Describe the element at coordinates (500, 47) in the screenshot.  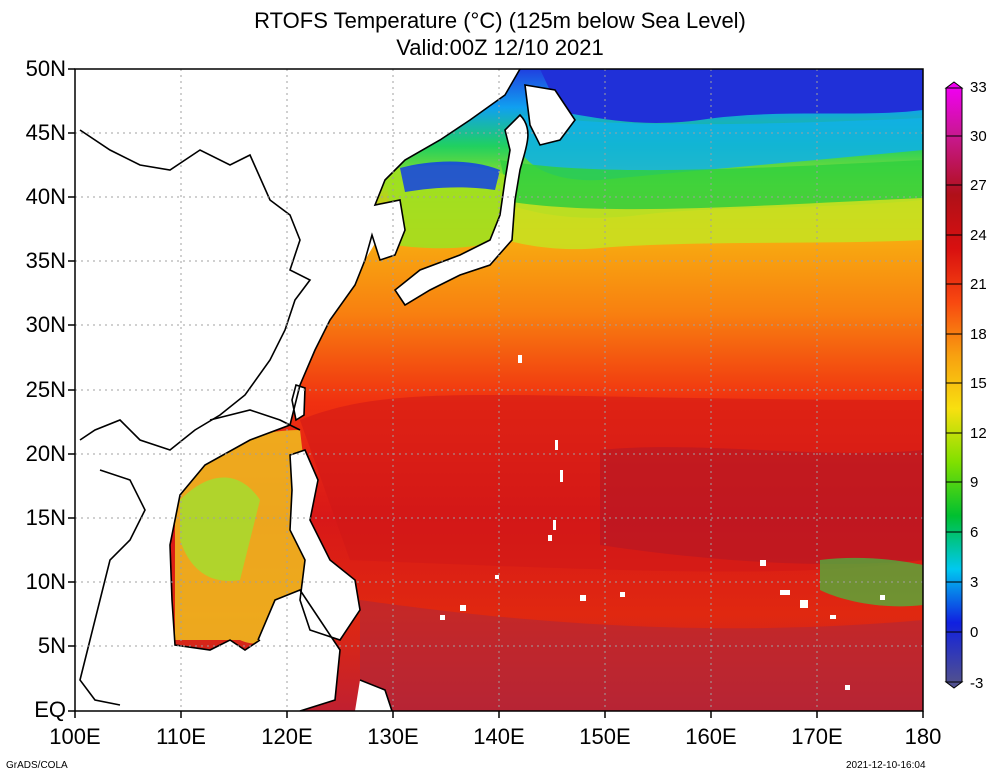
I see `map-valid-time: Valid:00Z 12/10 2021` at that location.